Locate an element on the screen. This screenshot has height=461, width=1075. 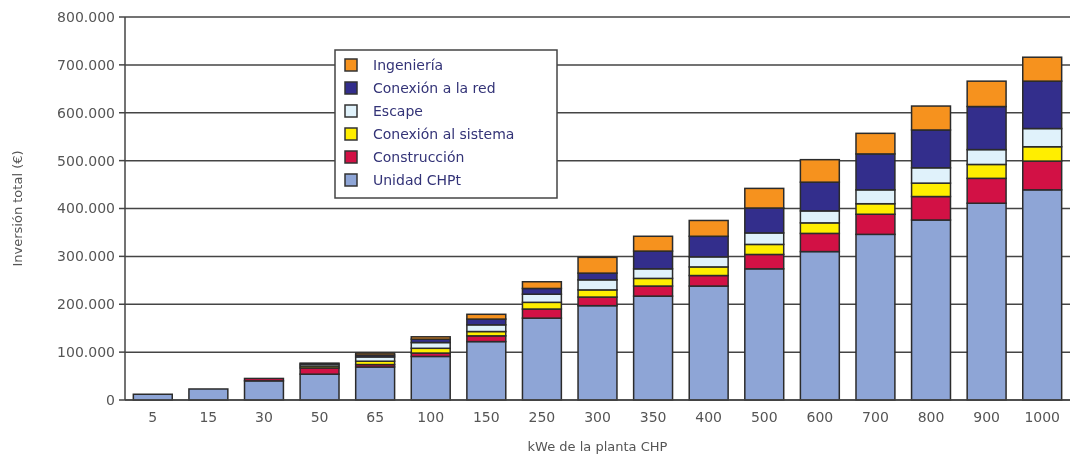
x-axis-title: kWe de la planta CHP is located at coordinates (597, 446).